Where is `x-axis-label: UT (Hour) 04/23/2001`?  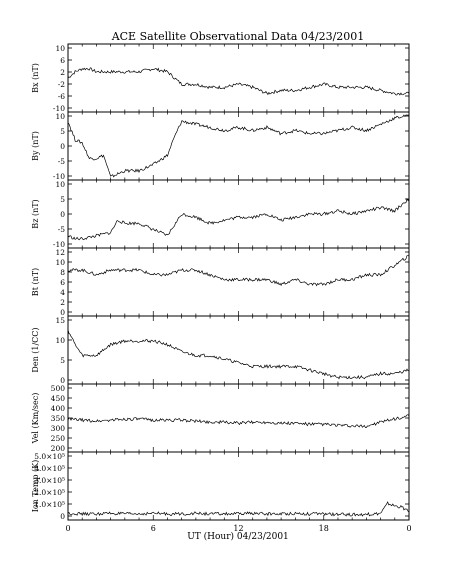
x-axis-label: UT (Hour) 04/23/2001 is located at coordinates (238, 536).